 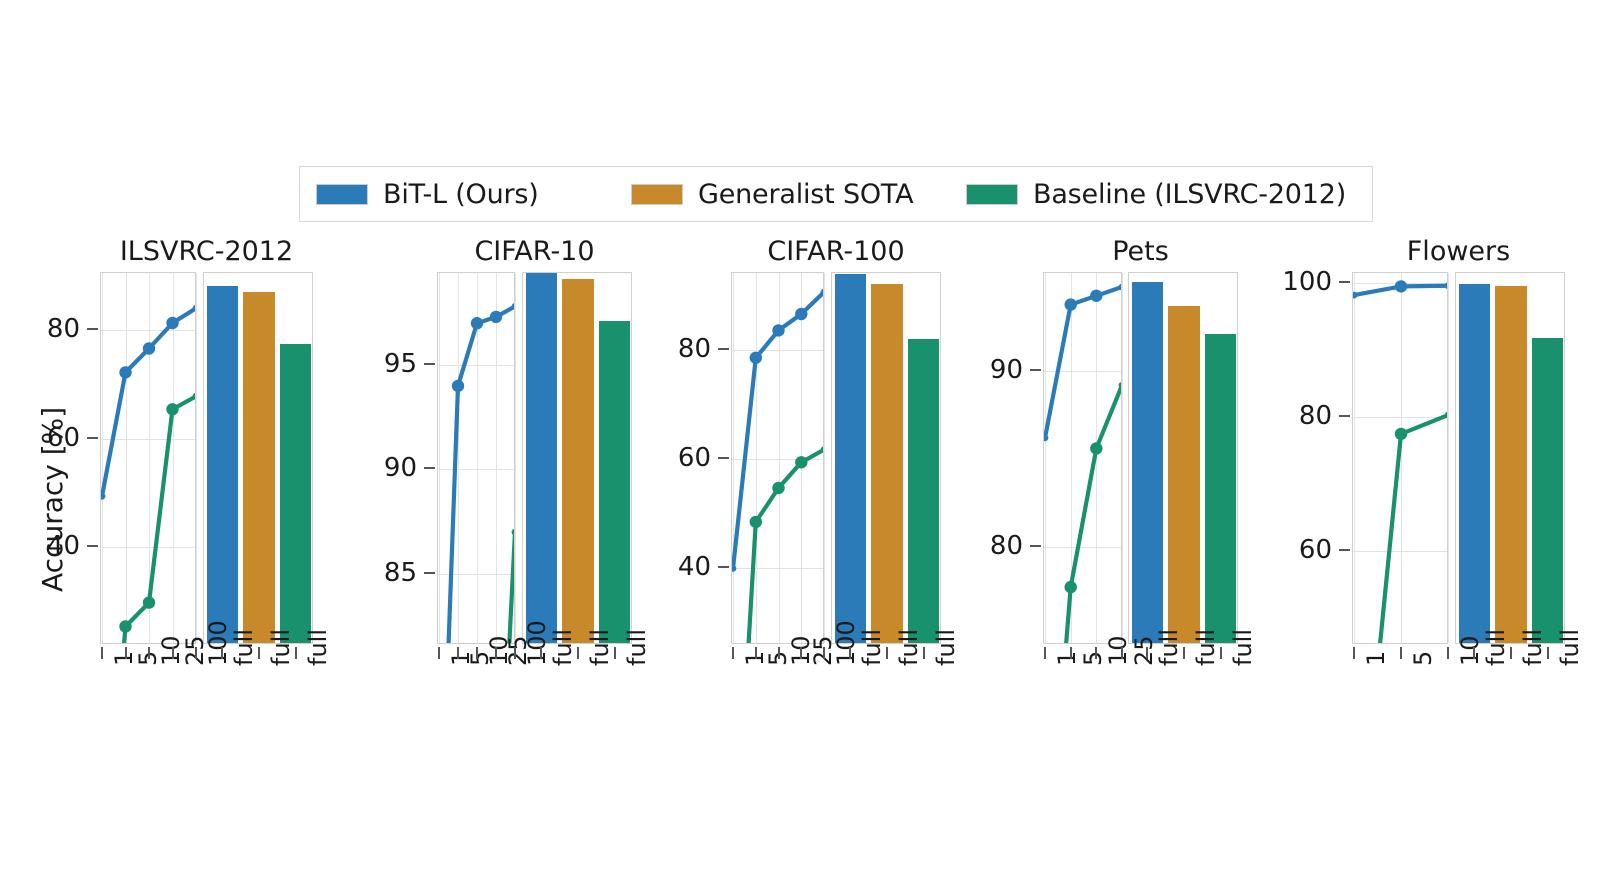 I want to click on legend-swatch-icon, so click(x=992, y=194).